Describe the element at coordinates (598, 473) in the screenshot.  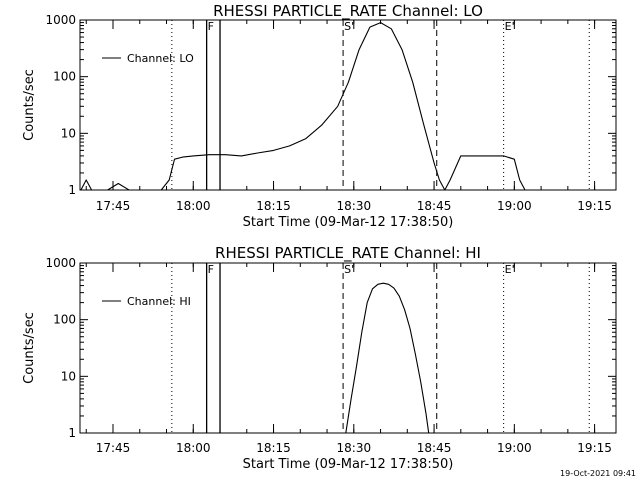
I see `timestamp: 19-Oct-2021 09:41` at that location.